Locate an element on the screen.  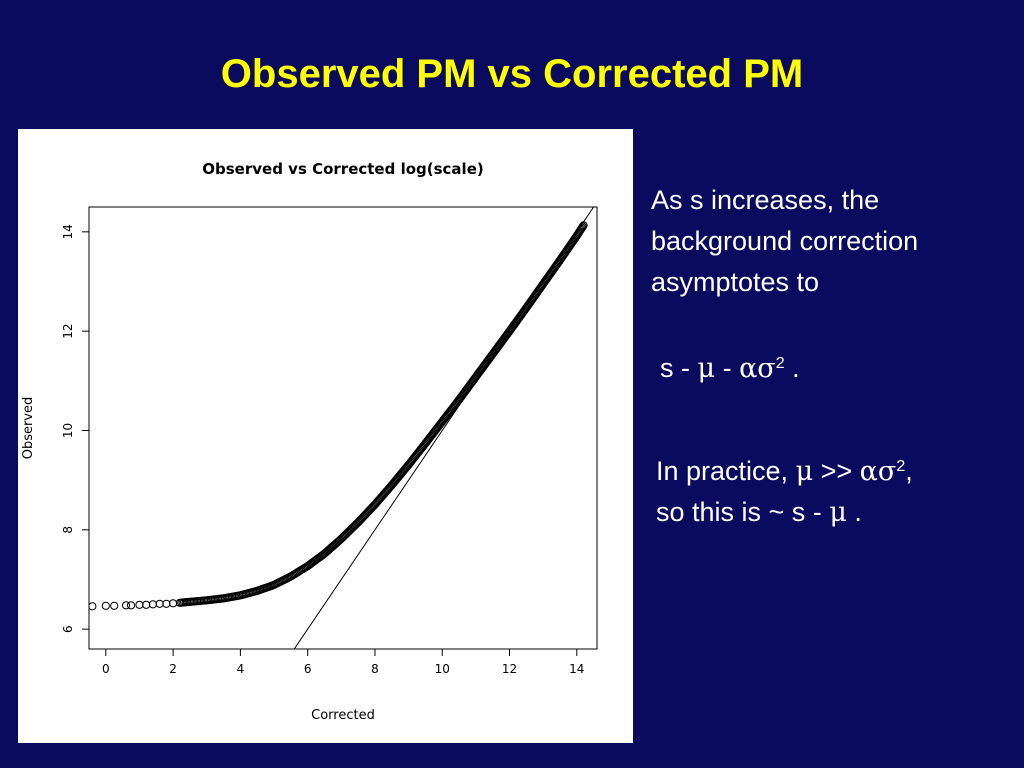
formula-minus: - is located at coordinates (727, 368).